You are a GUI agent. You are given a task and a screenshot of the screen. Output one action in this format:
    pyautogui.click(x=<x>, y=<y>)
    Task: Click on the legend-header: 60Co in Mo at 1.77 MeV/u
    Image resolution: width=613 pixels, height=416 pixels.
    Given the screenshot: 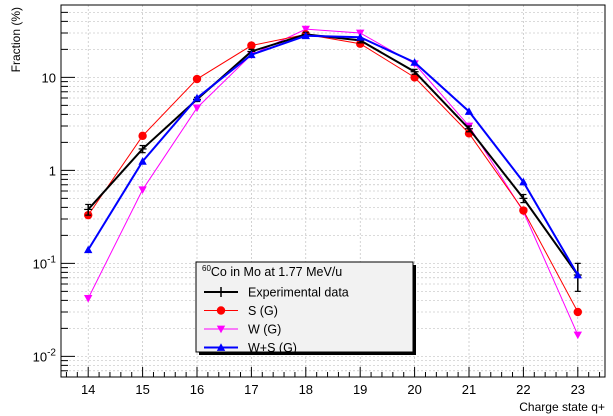 What is the action you would take?
    pyautogui.click(x=272, y=271)
    